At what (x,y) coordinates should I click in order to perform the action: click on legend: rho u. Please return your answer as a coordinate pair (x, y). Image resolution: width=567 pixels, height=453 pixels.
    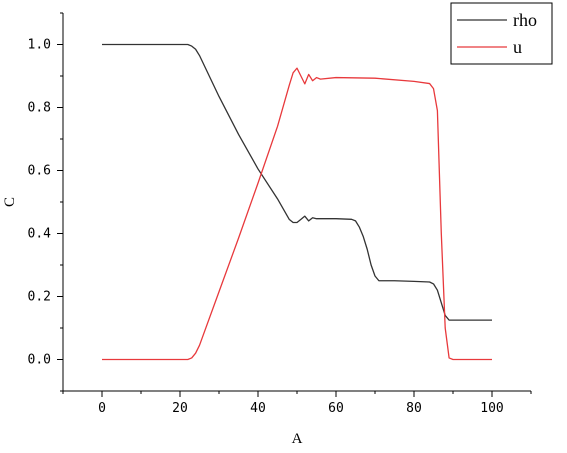
    Looking at the image, I should click on (501, 33).